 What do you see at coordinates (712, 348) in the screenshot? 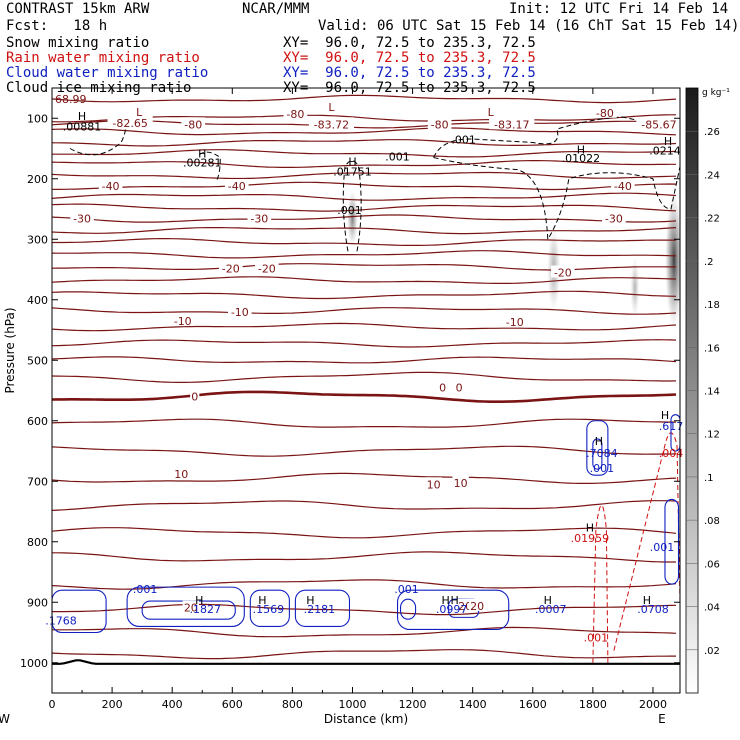
I see `colorbar-tick-label: .16` at bounding box center [712, 348].